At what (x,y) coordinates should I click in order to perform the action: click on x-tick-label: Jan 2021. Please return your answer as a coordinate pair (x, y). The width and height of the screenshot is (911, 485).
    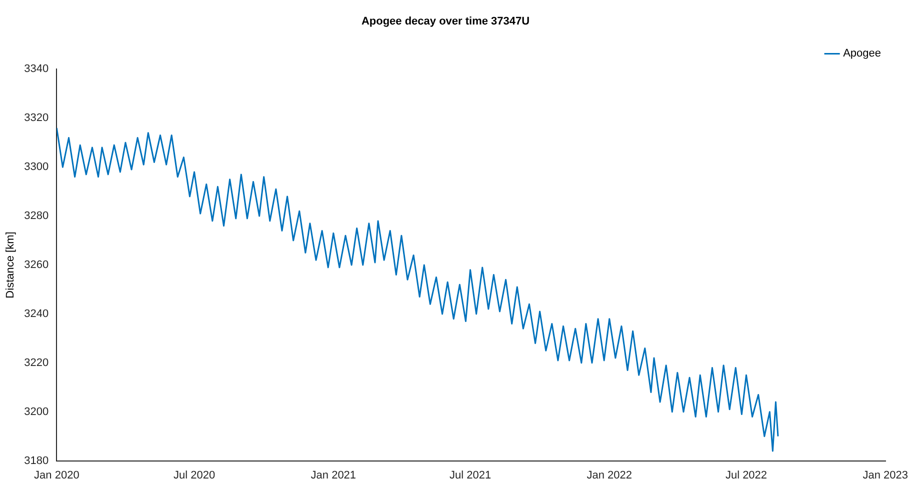
    Looking at the image, I should click on (333, 475).